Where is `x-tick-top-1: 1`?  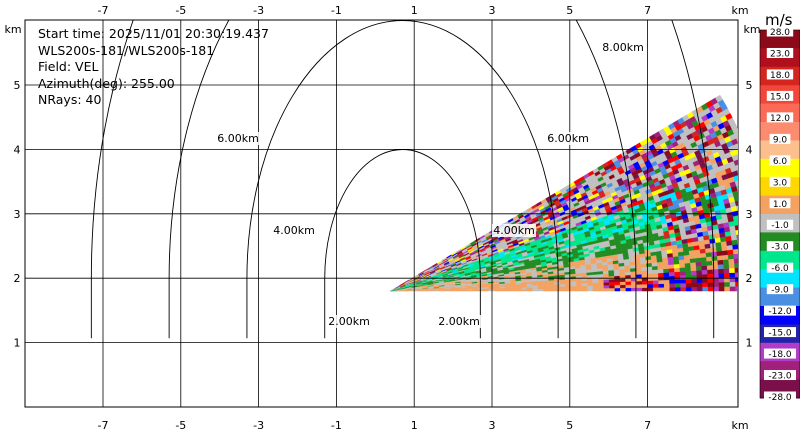
x-tick-top-1: 1 is located at coordinates (414, 10).